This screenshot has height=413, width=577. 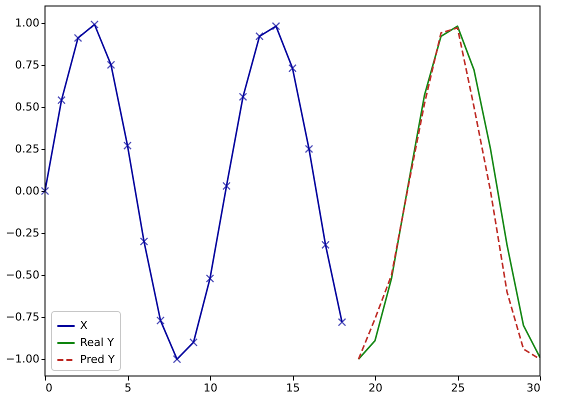 I want to click on y-tick-label: −1.00, so click(x=23, y=359).